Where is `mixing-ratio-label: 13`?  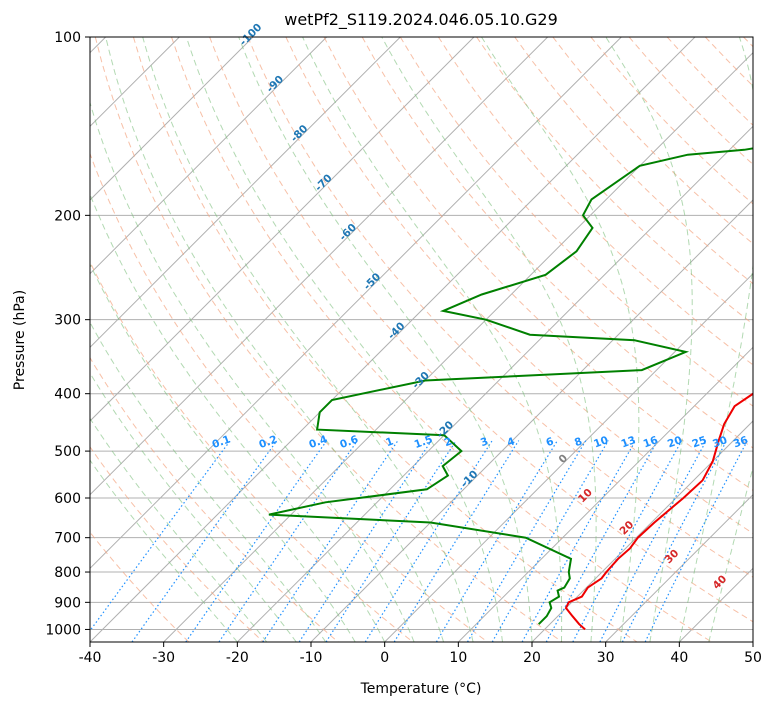
mixing-ratio-label: 13 is located at coordinates (629, 442).